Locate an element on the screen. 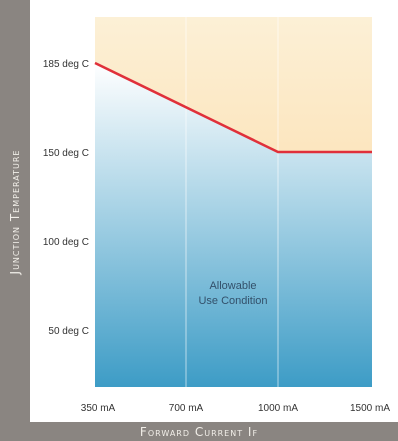 This screenshot has height=441, width=398. y-tick-label: 150 deg C is located at coordinates (66, 153).